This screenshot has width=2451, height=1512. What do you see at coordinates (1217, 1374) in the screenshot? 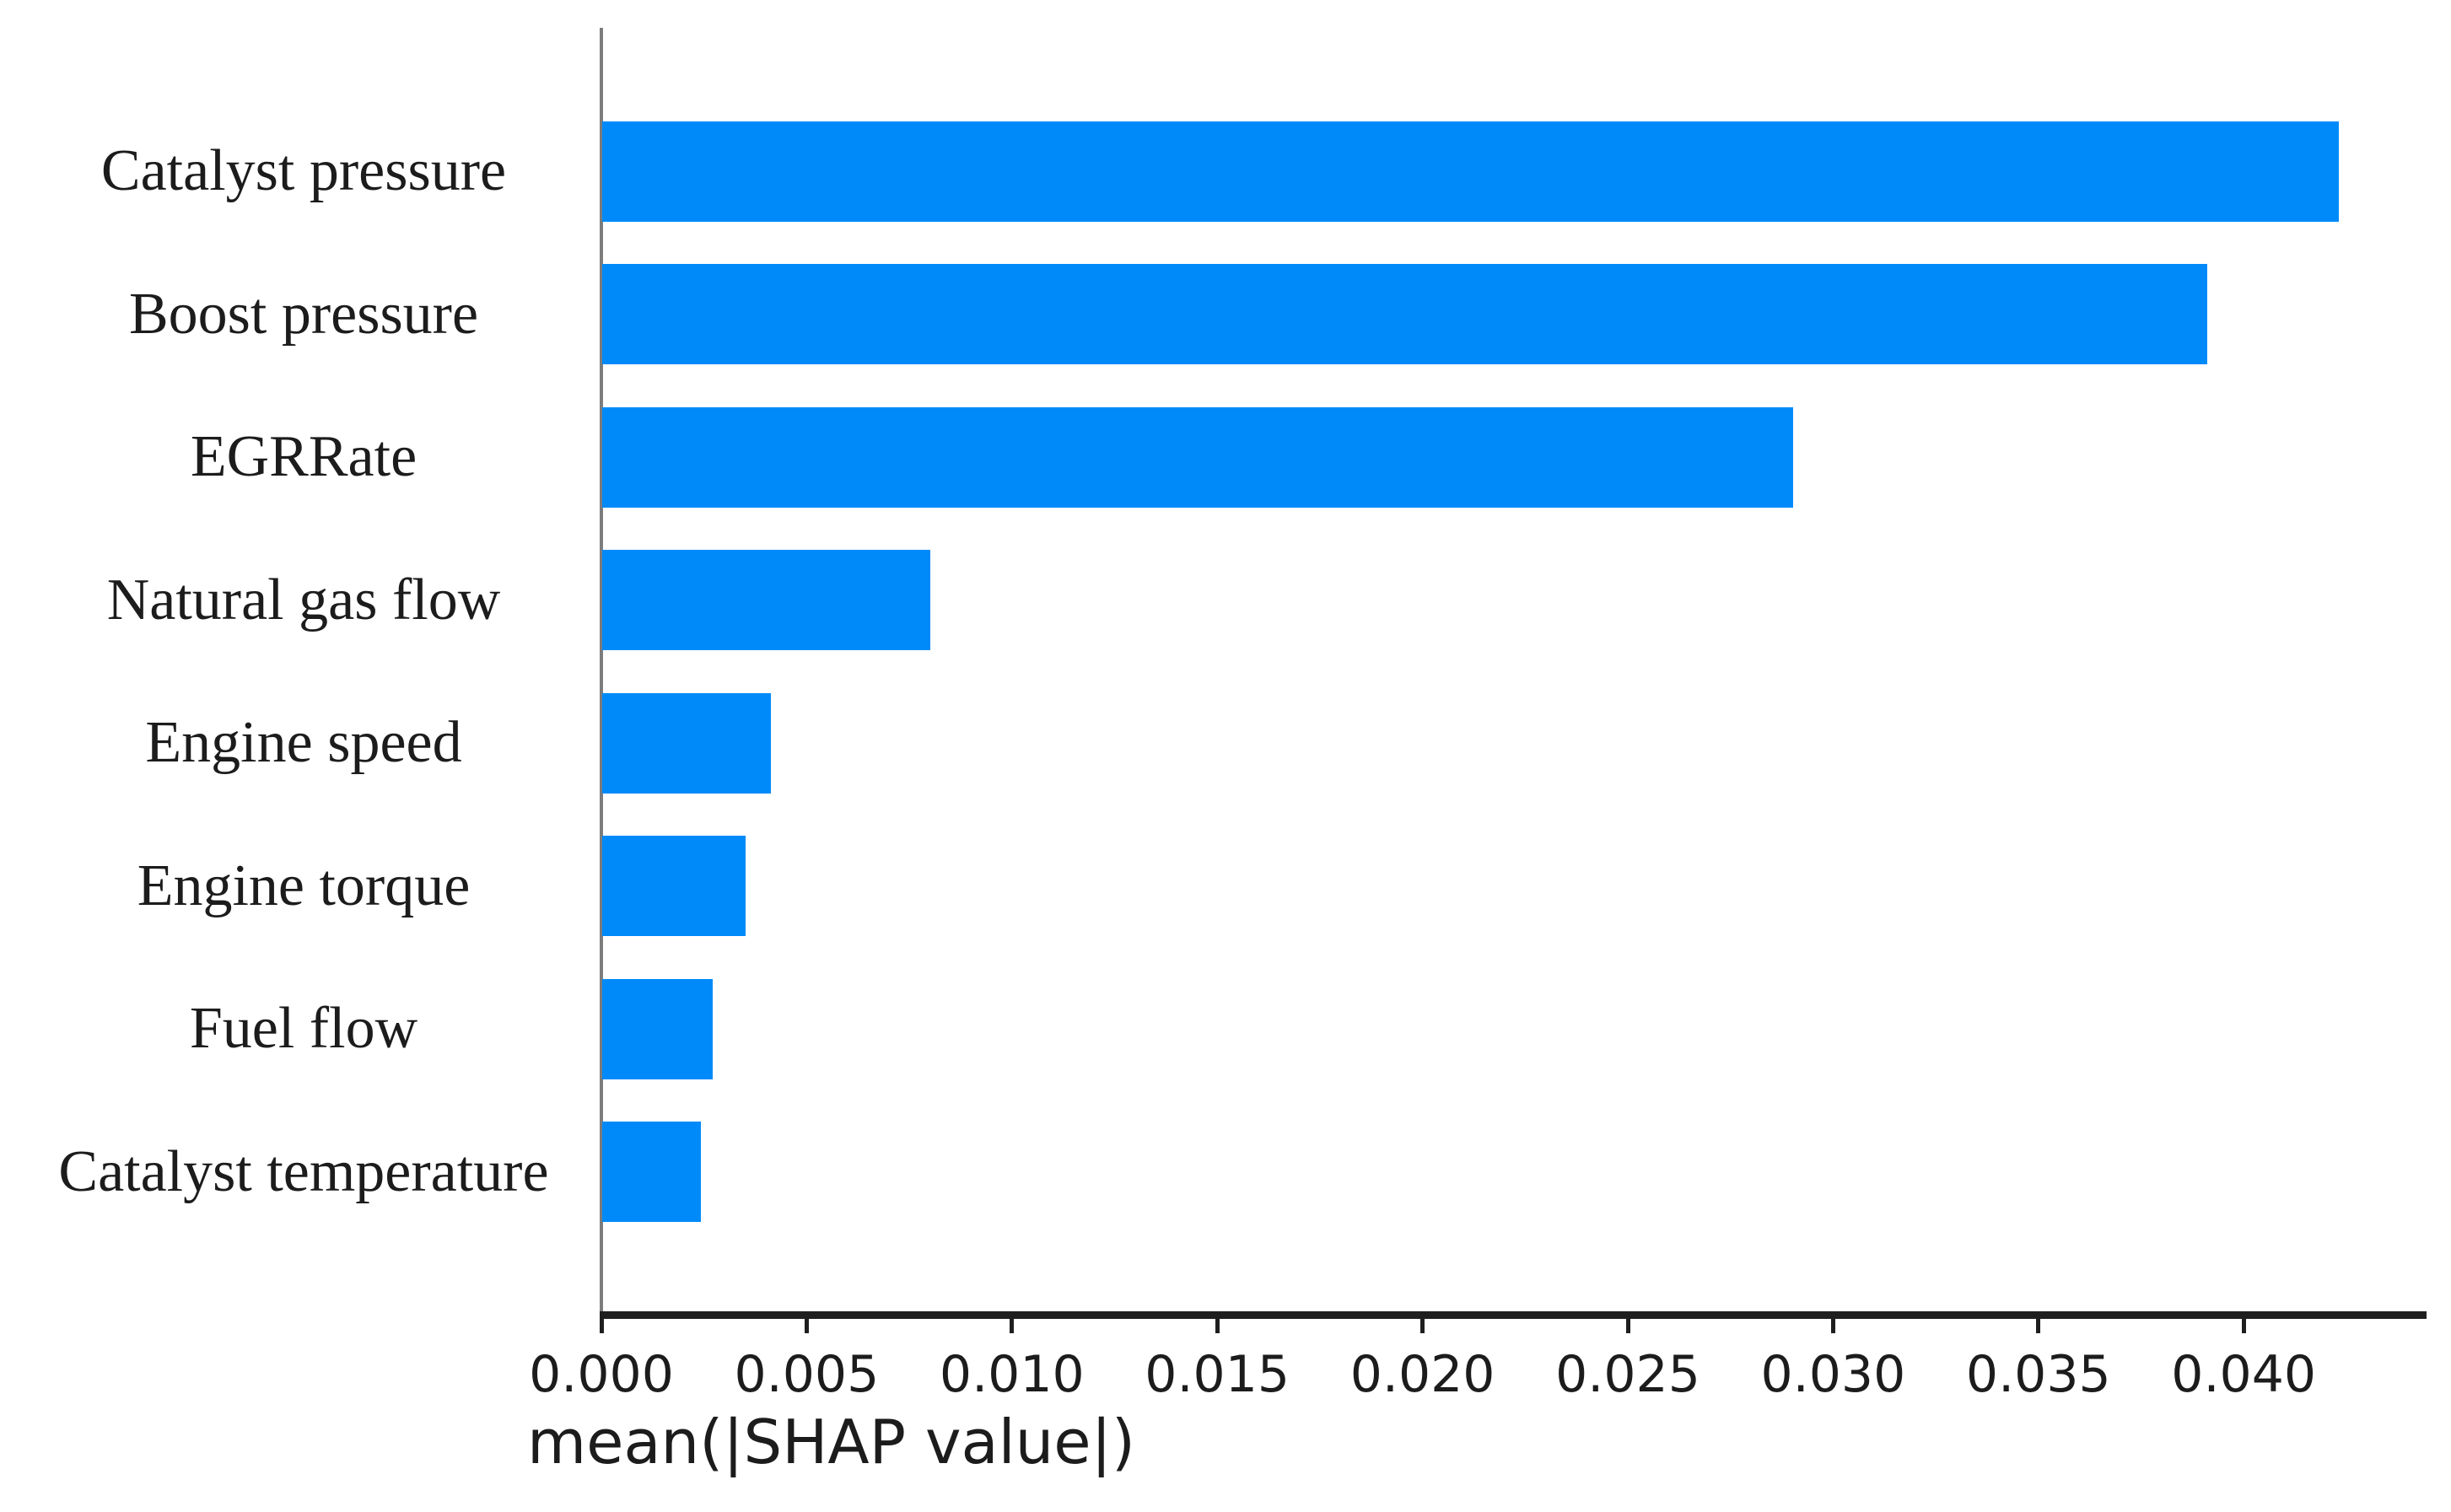
I see `x-tick-label-0.015: 0.015` at bounding box center [1217, 1374].